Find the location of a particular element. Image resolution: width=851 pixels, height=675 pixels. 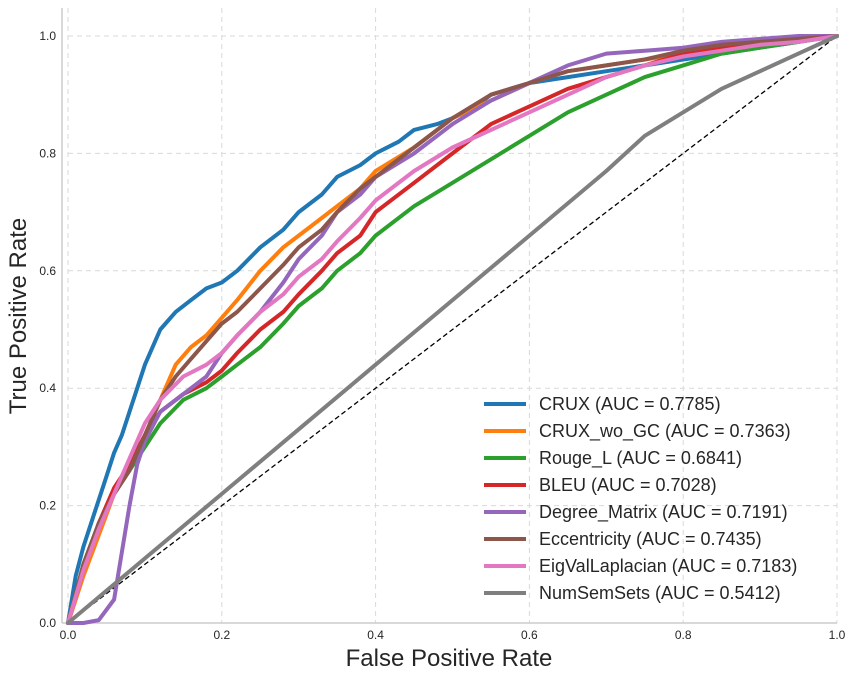

y-tick-label: 0.2 is located at coordinates (47, 506).